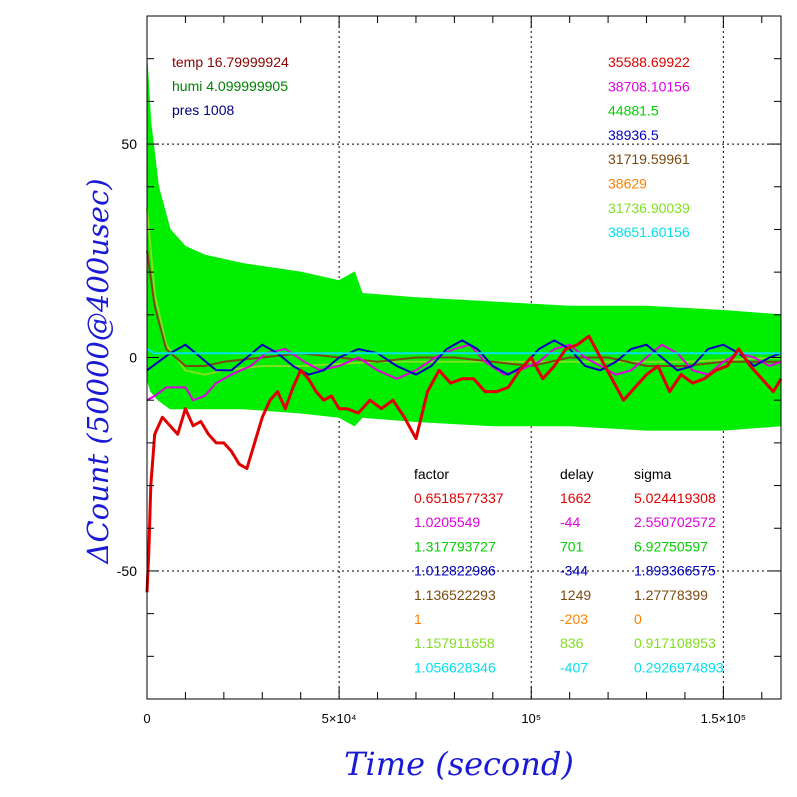 The height and width of the screenshot is (797, 797). Describe the element at coordinates (574, 619) in the screenshot. I see `fit-delay-cell: -203` at that location.